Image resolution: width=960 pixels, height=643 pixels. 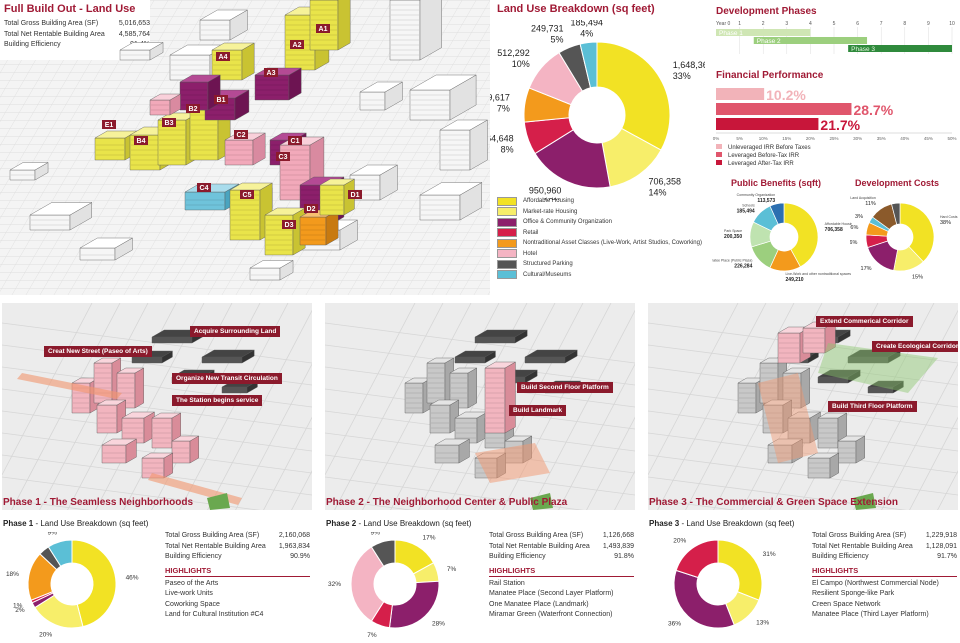 I want to click on block-label: B1, so click(x=221, y=100).